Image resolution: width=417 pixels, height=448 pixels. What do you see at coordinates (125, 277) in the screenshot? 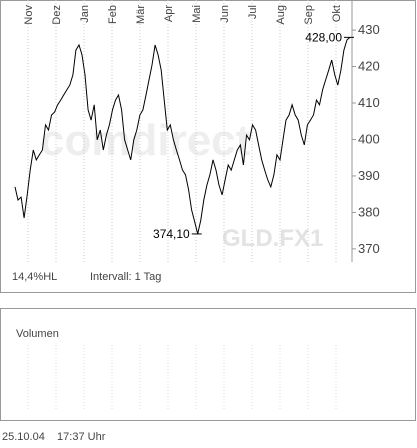
I see `interval: Intervall: 1 Tag` at bounding box center [125, 277].